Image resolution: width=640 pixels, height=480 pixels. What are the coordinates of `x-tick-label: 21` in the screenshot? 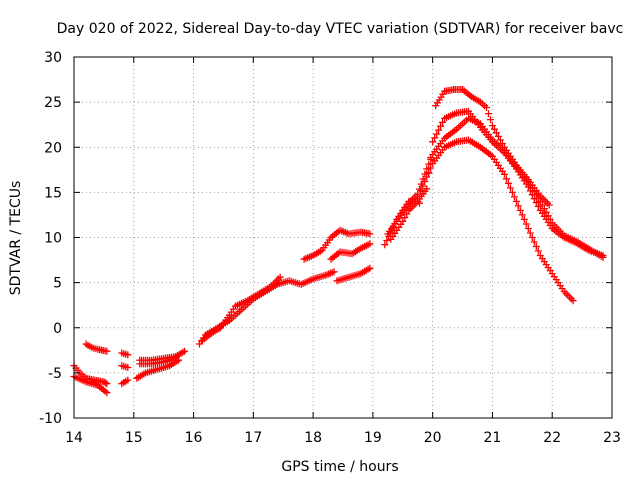 It's located at (493, 438).